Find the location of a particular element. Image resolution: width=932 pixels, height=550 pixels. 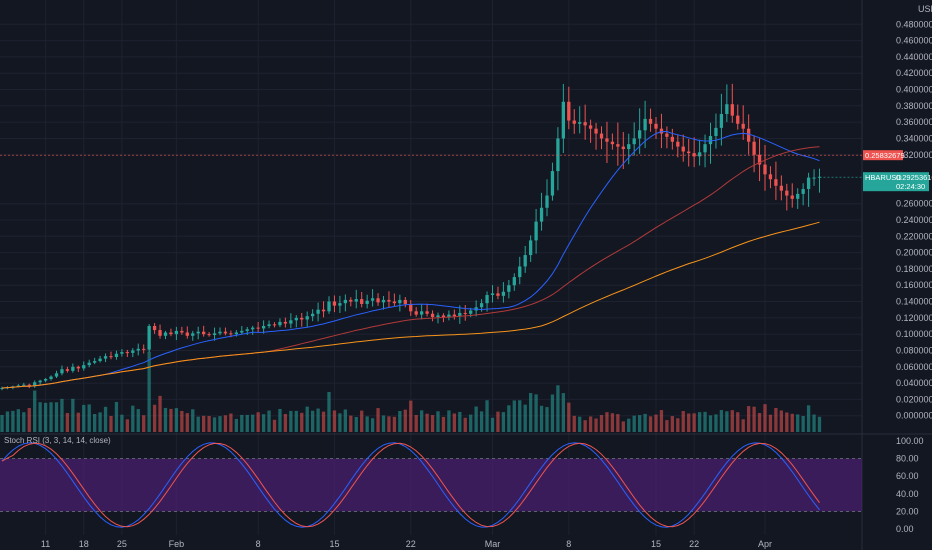

time-tick-label: 15 is located at coordinates (334, 544).